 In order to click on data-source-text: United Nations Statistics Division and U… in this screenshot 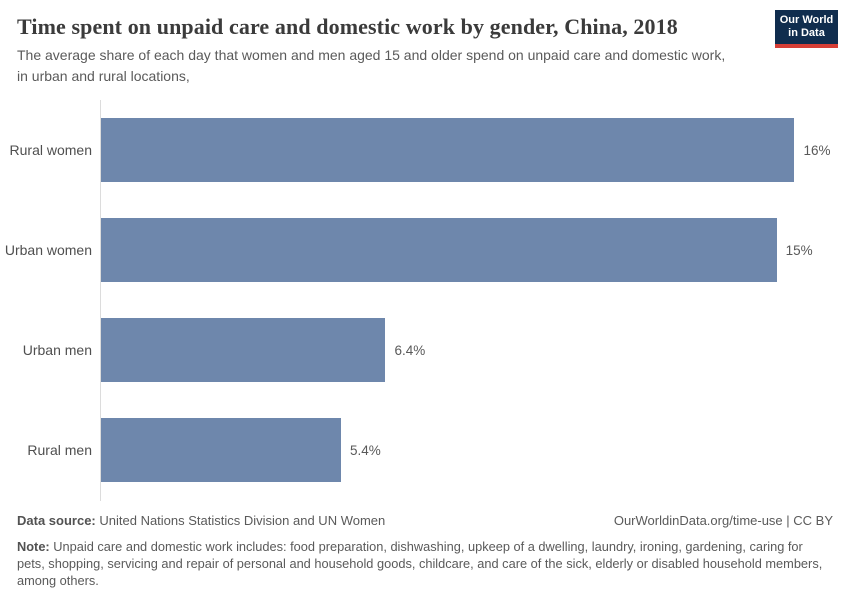, I will do `click(242, 520)`.